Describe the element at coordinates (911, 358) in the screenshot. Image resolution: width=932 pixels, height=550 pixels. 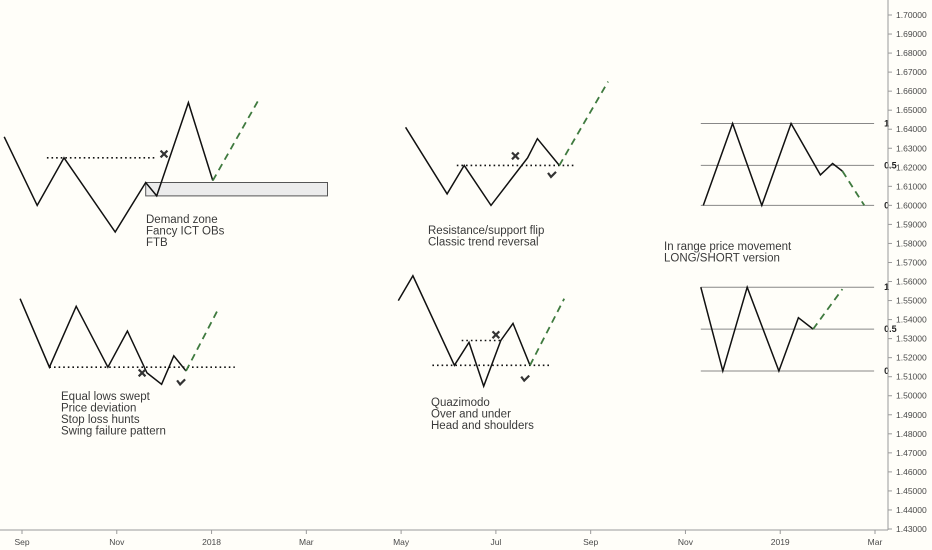
I see `y-tick-label: 1.52000` at that location.